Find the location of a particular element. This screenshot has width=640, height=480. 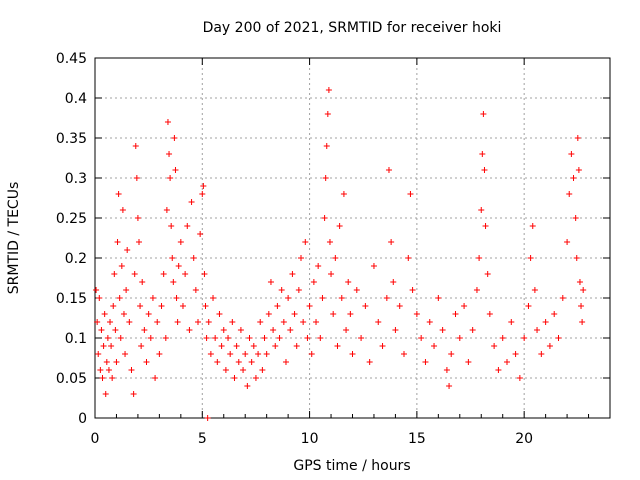

y-axis-label: SRMTID / TECUs is located at coordinates (14, 238).